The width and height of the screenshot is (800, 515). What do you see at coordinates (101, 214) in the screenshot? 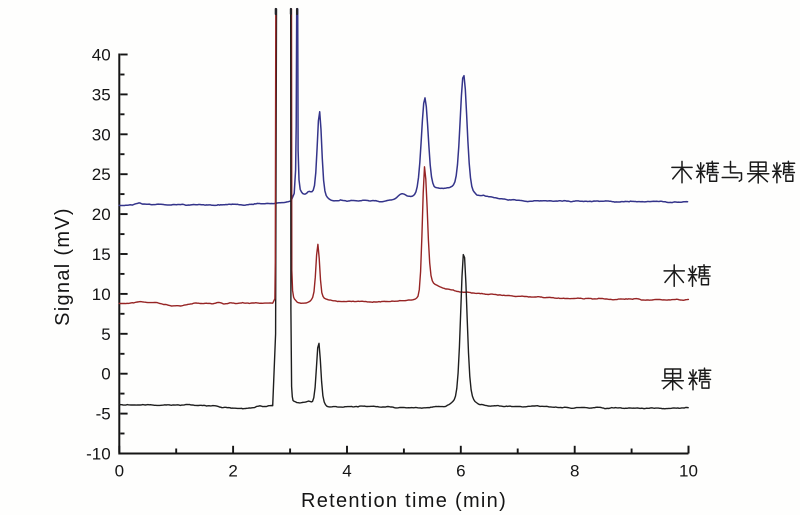
I see `svg-text: 20` at bounding box center [101, 214].